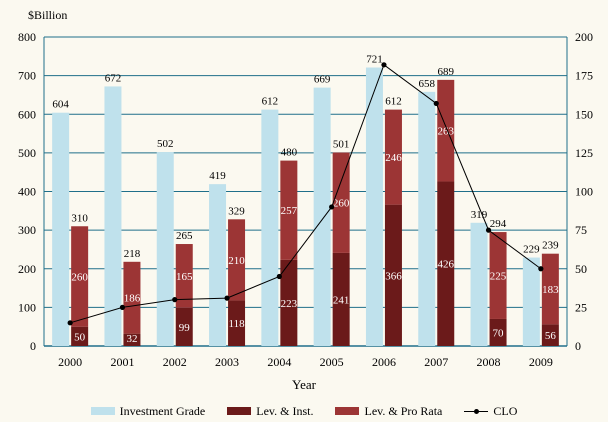 Image resolution: width=608 pixels, height=422 pixels. I want to click on legend-swatch-lev-inst, so click(239, 411).